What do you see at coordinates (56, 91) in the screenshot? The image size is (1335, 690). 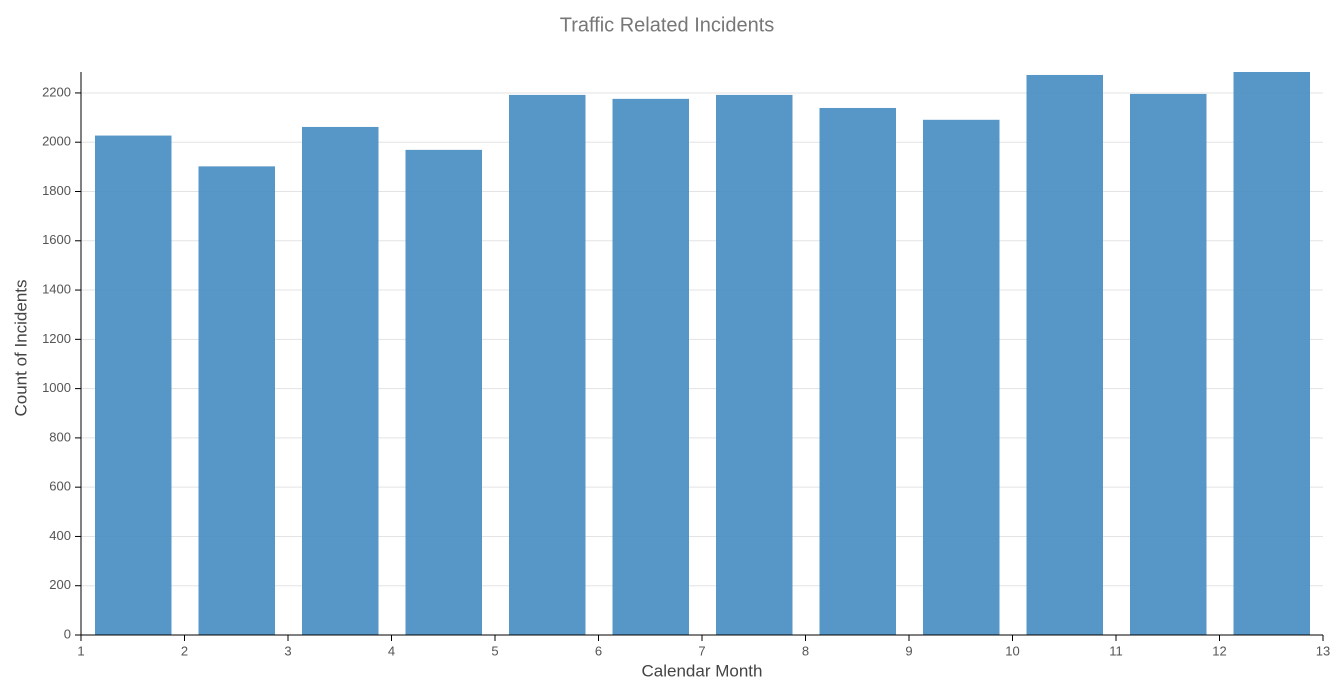 I see `y-tick-label: 2200` at bounding box center [56, 91].